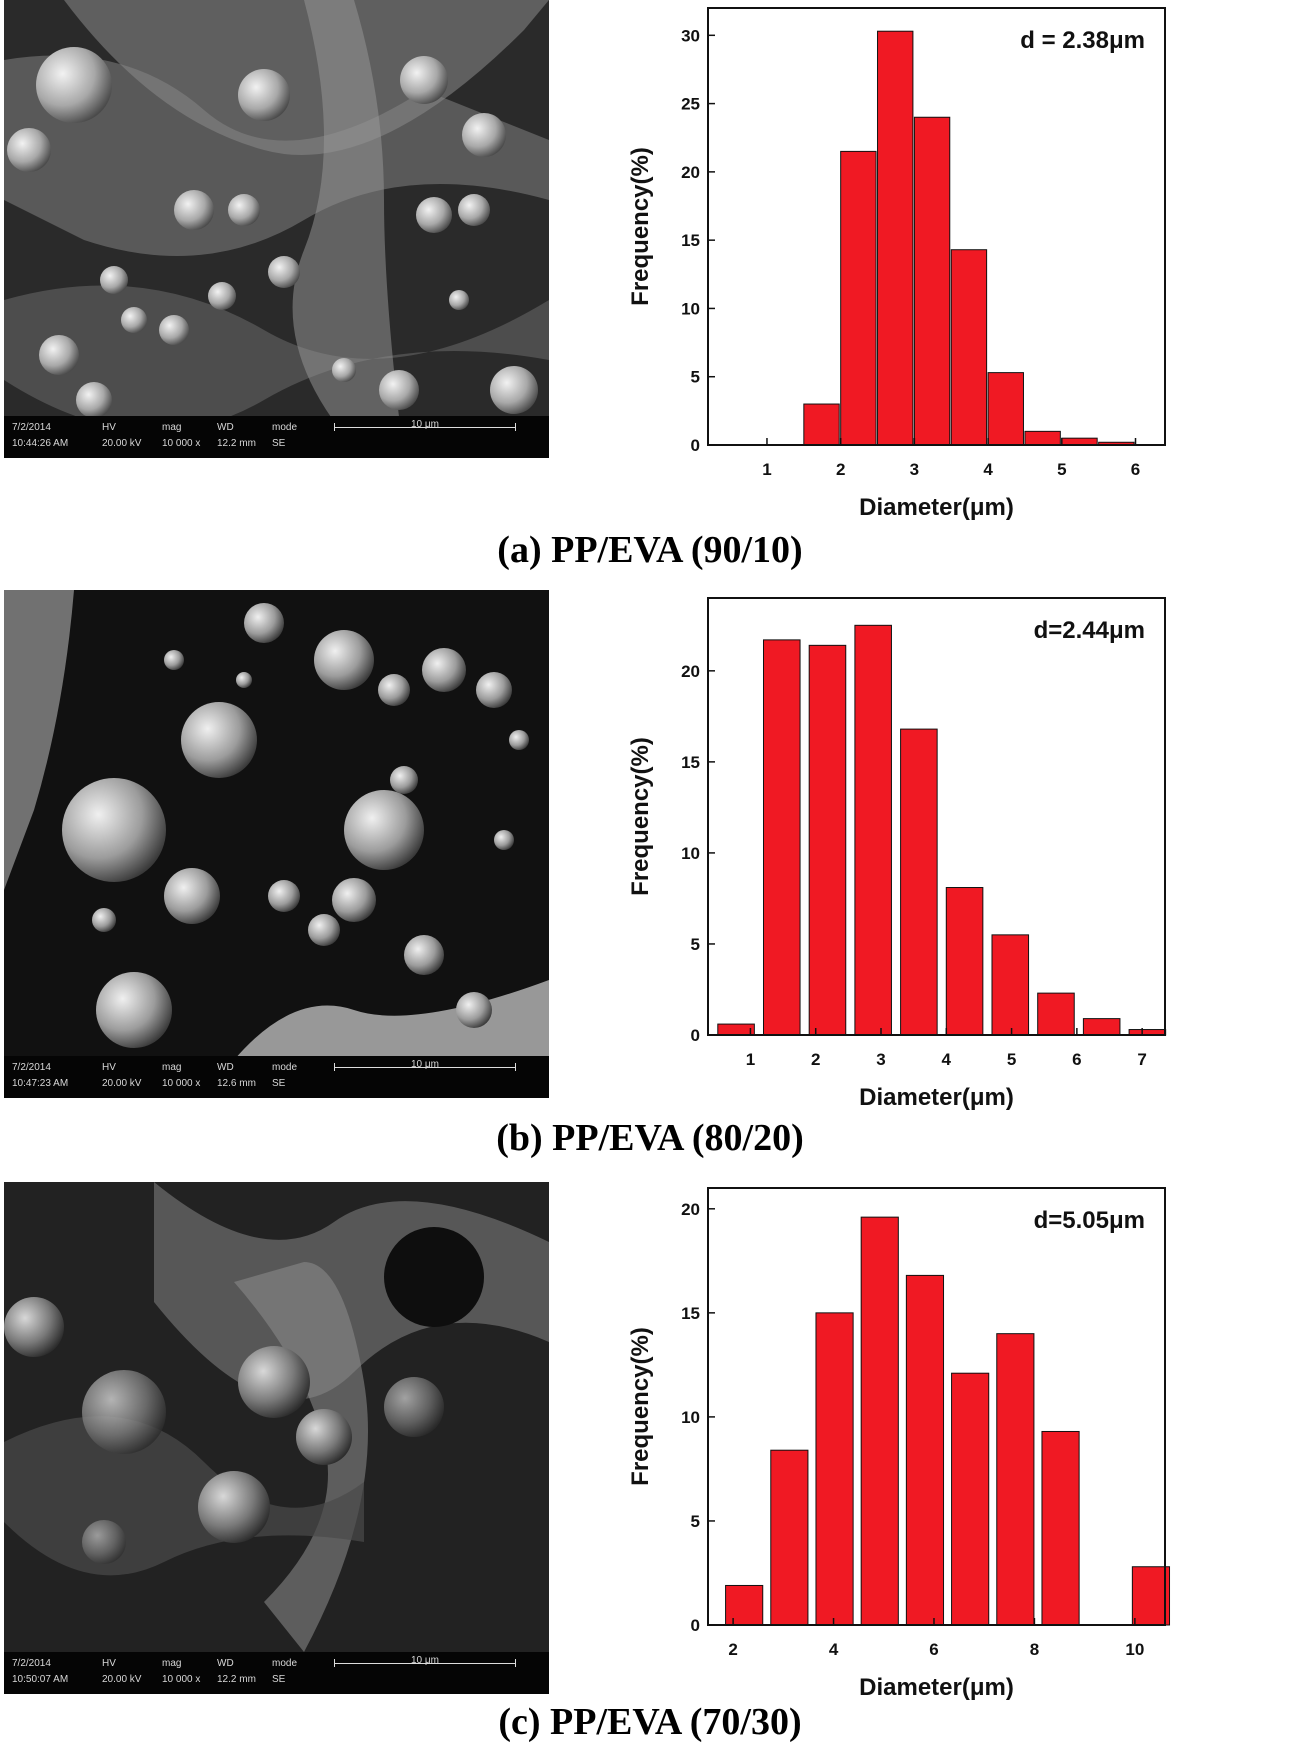  Describe the element at coordinates (1141, 1059) in the screenshot. I see `x-tick-label: 7` at that location.